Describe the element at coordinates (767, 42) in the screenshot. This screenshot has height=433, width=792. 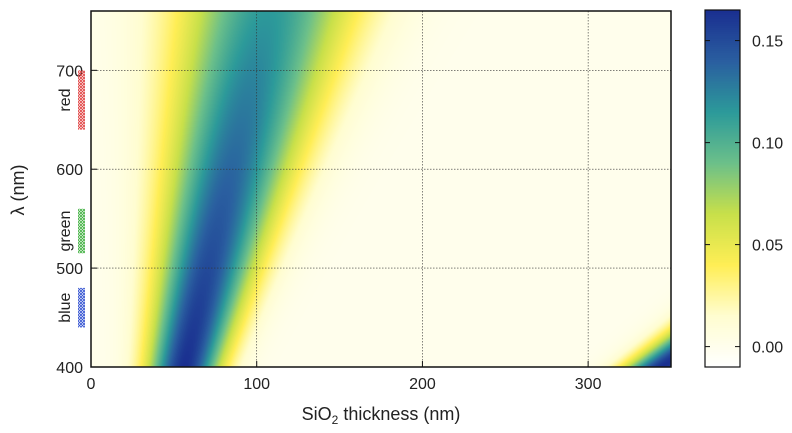
I see `colorbar-tick-label-3: 0.15` at that location.